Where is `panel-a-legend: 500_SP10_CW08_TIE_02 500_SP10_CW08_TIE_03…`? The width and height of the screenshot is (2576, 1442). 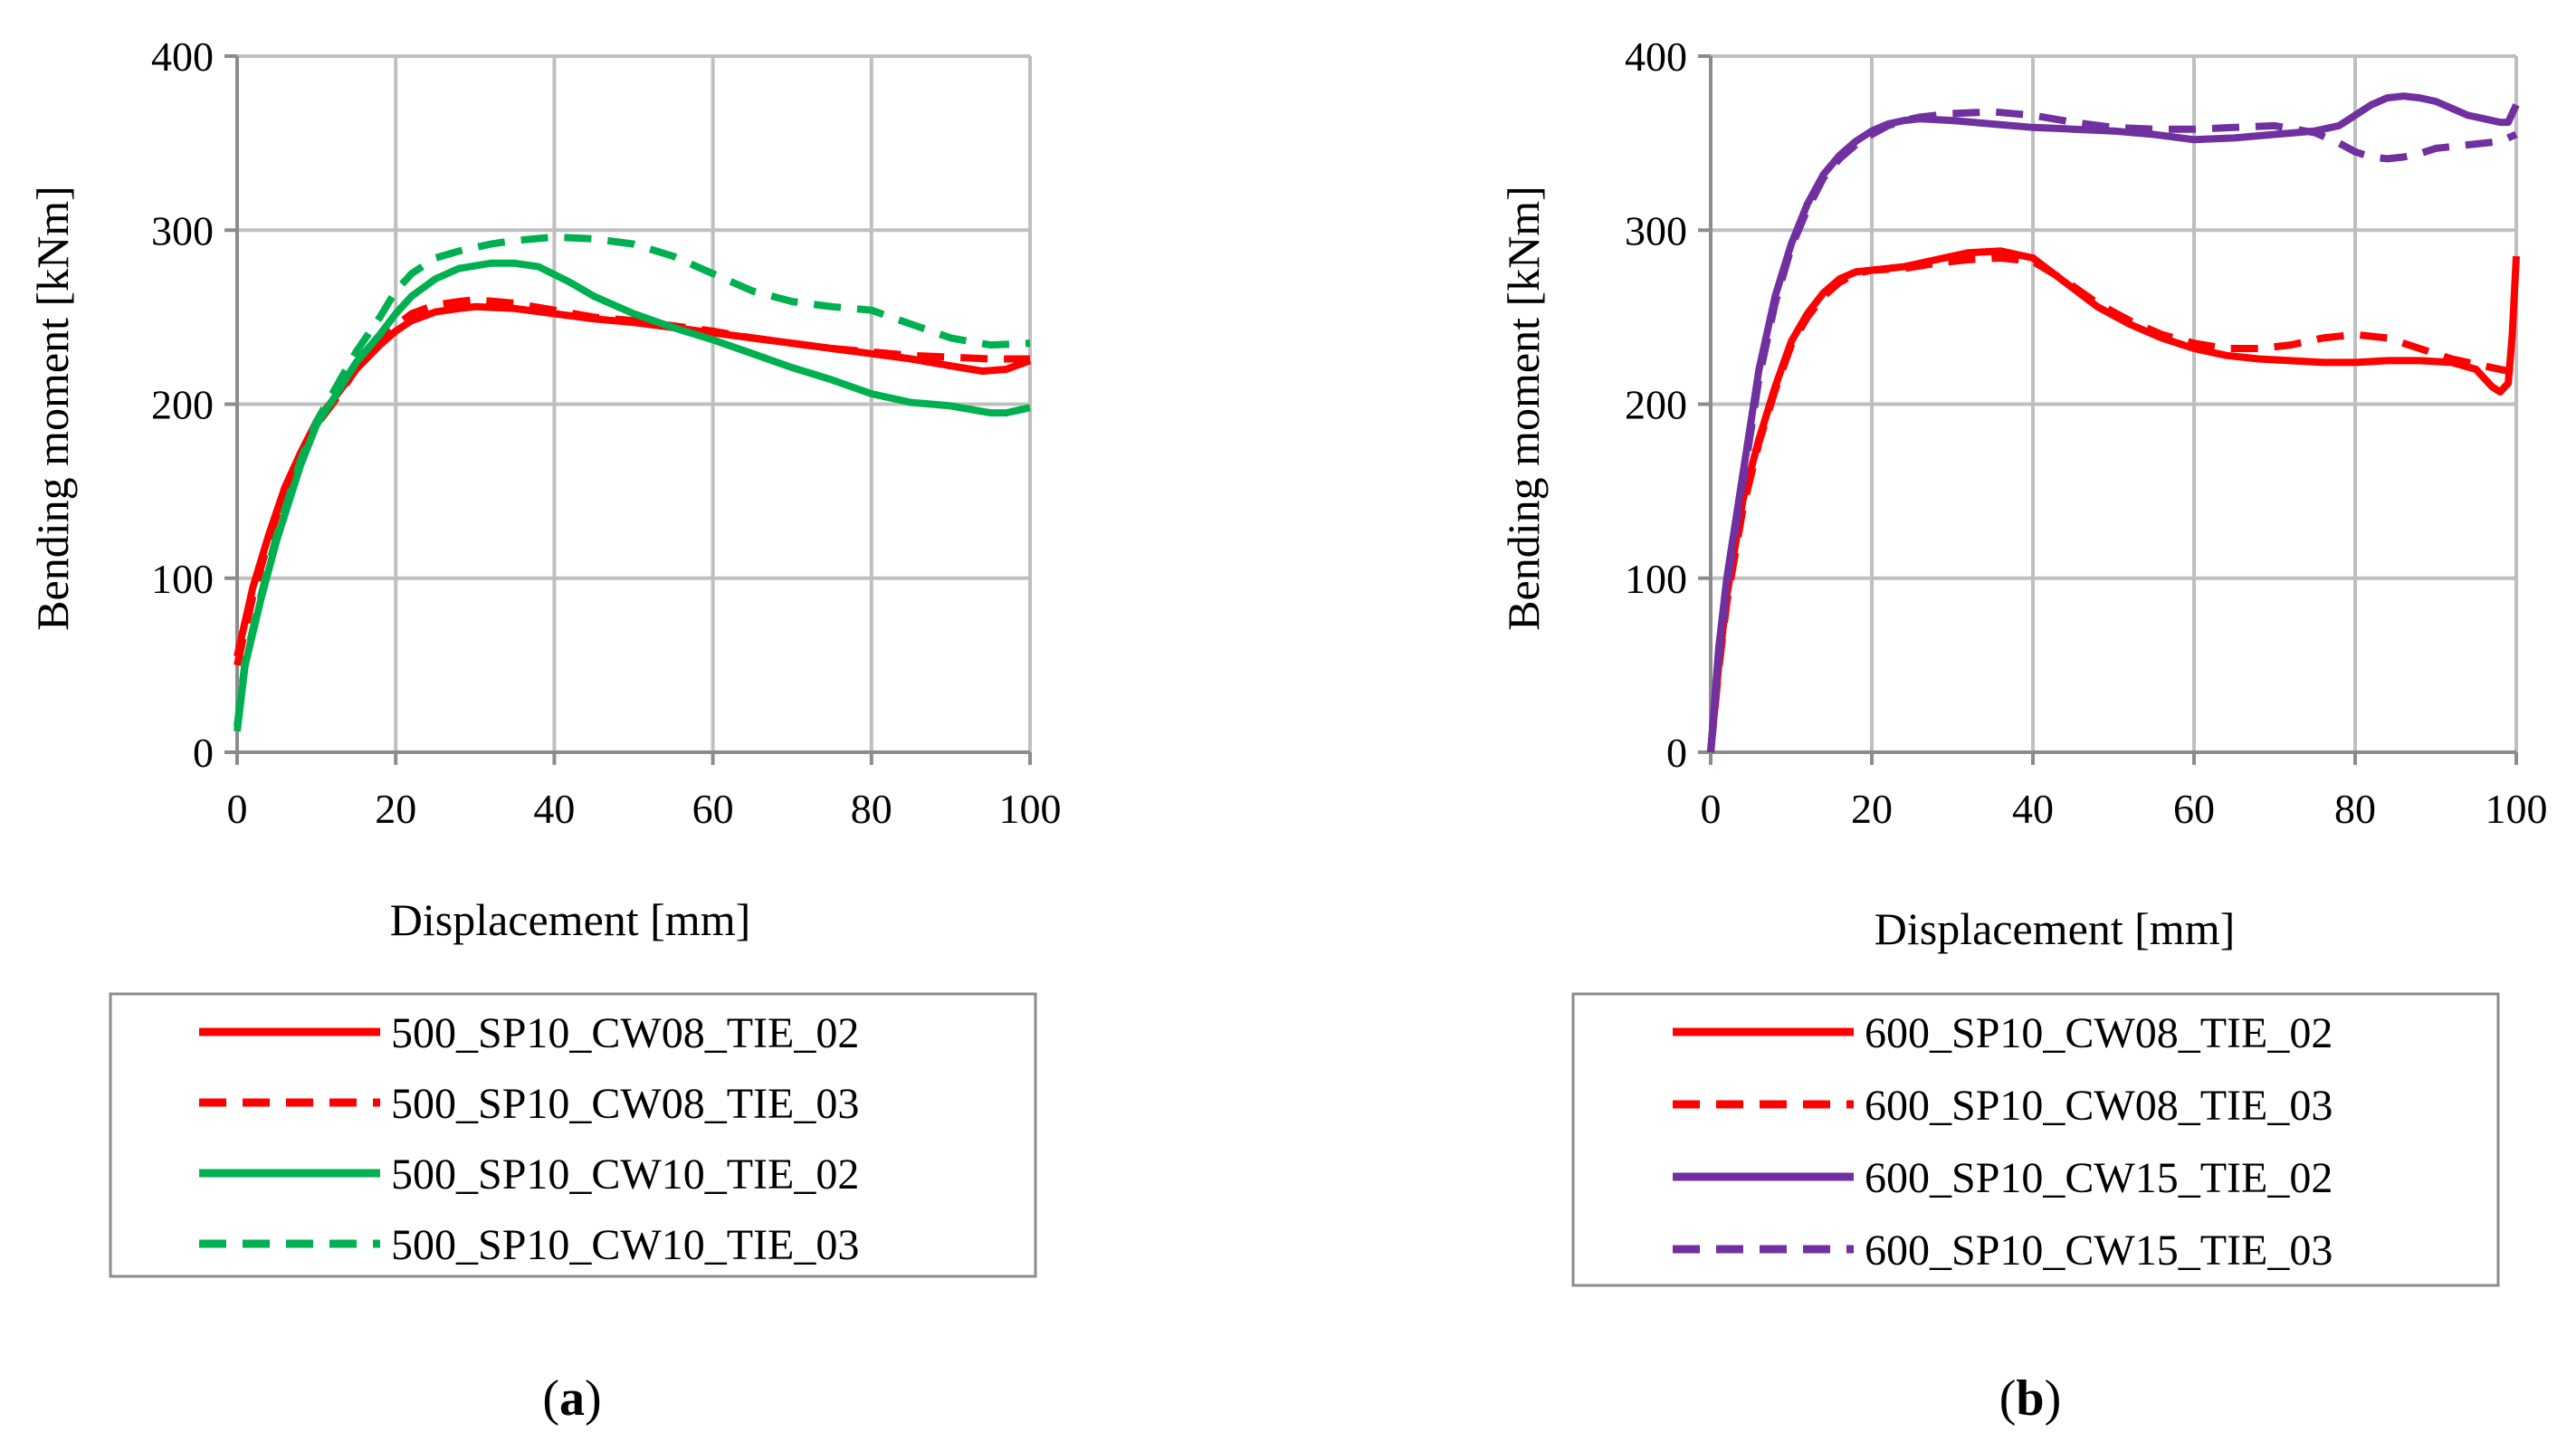 panel-a-legend: 500_SP10_CW08_TIE_02 500_SP10_CW08_TIE_03… is located at coordinates (529, 1139).